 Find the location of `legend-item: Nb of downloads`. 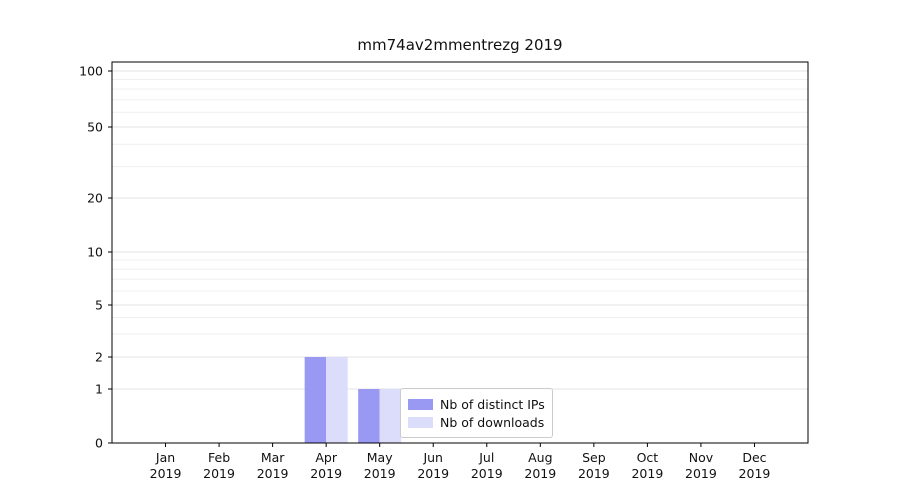

legend-item: Nb of downloads is located at coordinates (476, 422).